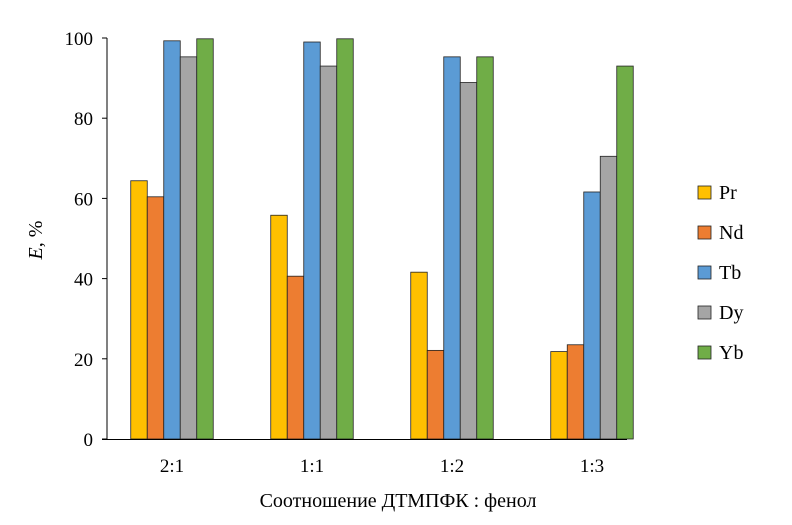  What do you see at coordinates (172, 466) in the screenshot?
I see `x-tick-label: 2:1` at bounding box center [172, 466].